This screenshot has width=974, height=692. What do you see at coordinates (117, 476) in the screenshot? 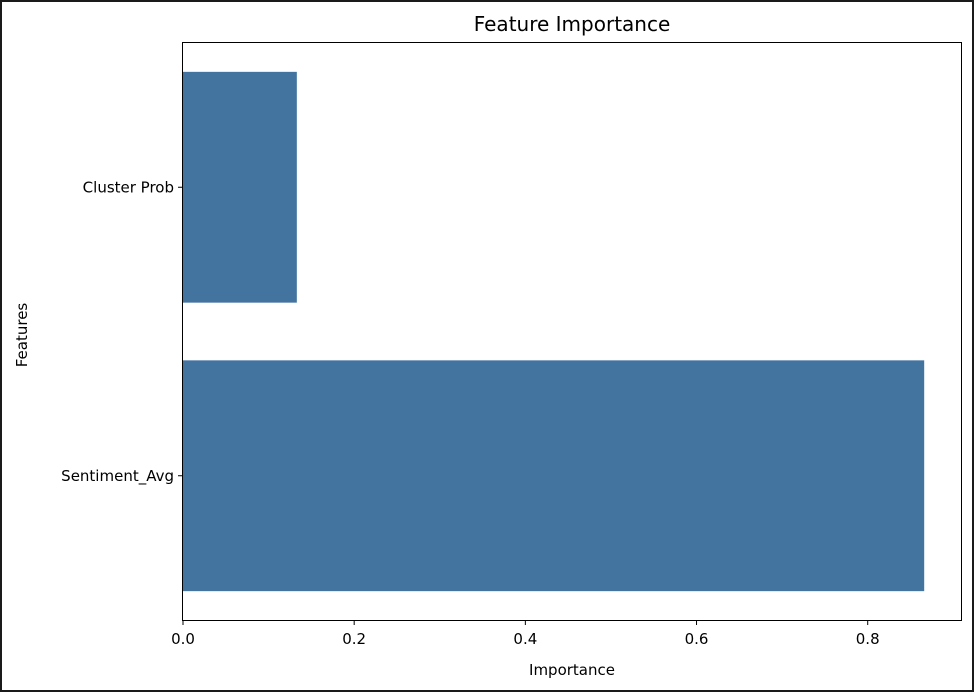
I see `y-tick-label-sentiment-avg: Sentiment_Avg` at bounding box center [117, 476].